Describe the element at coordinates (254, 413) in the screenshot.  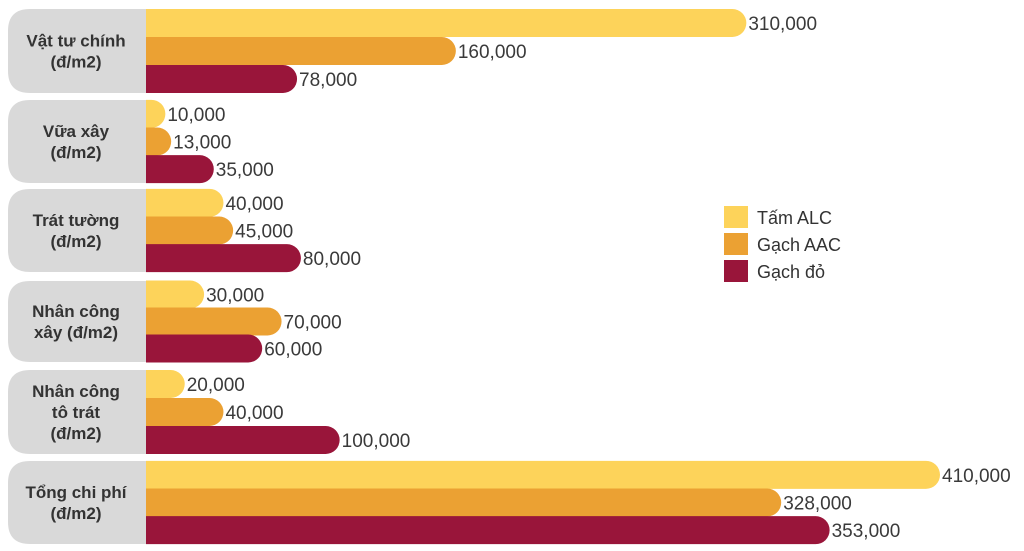
I see `data-label-gach-aac-nhan-cong-to-trat-d-m2: 40,000` at that location.